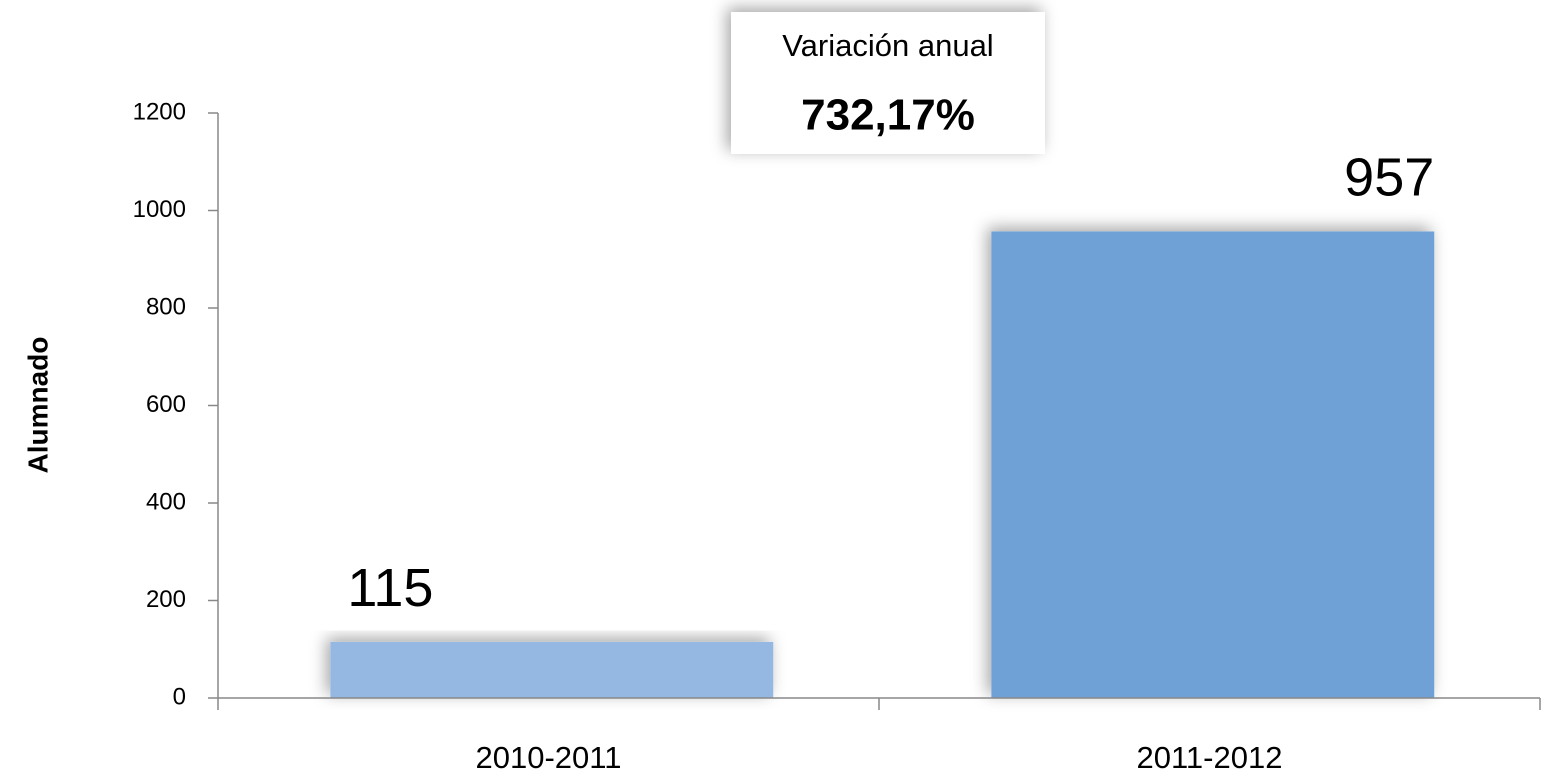  I want to click on annotation-value: 732,17%, so click(888, 115).